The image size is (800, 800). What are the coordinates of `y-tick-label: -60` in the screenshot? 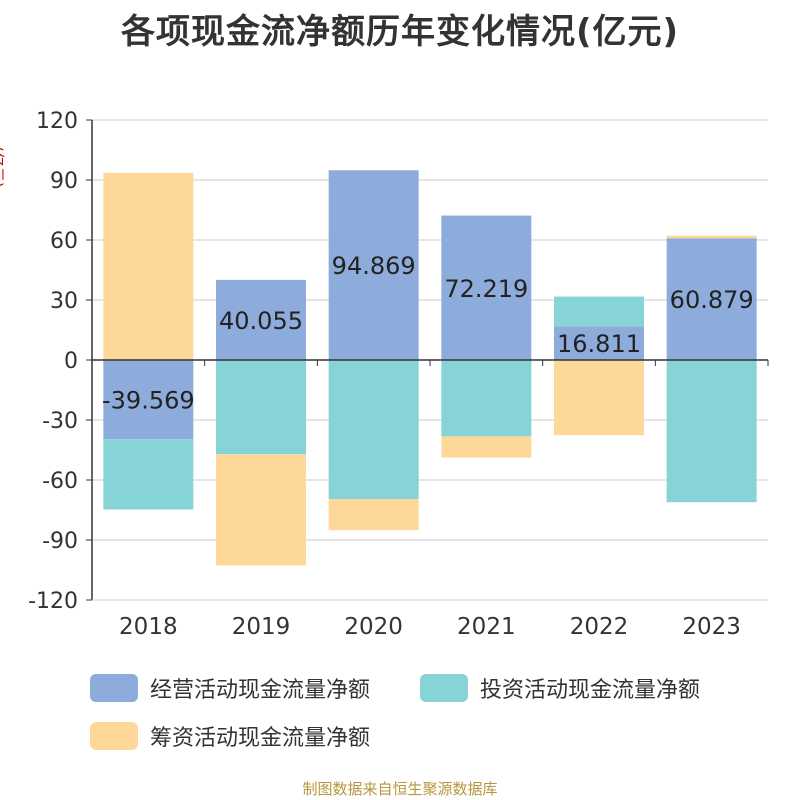 It's located at (60, 481).